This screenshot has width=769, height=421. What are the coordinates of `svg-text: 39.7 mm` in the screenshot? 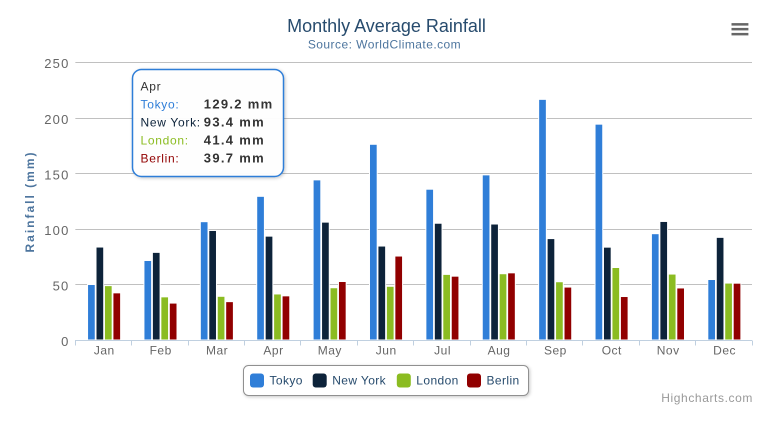 It's located at (234, 157).